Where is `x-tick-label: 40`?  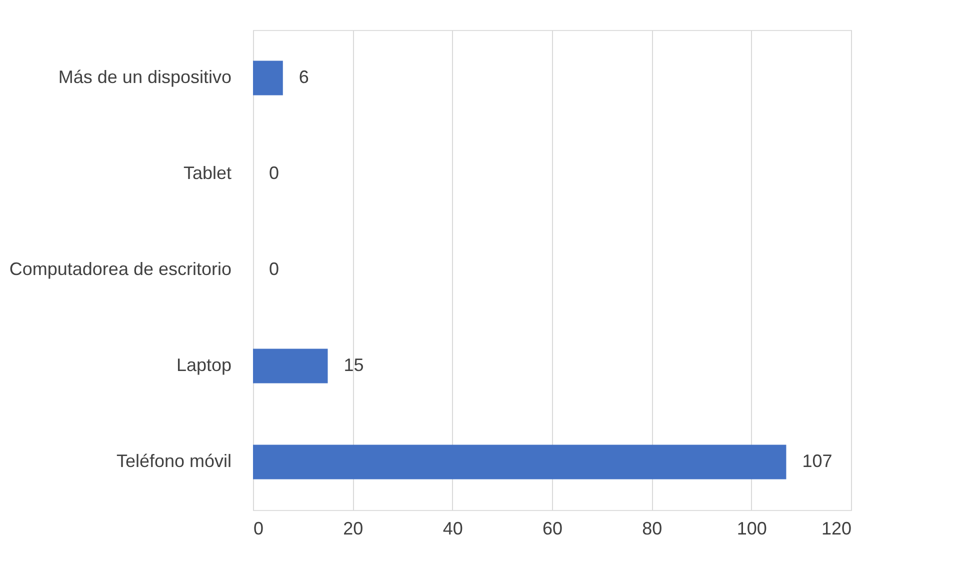
x-tick-label: 40 is located at coordinates (452, 528).